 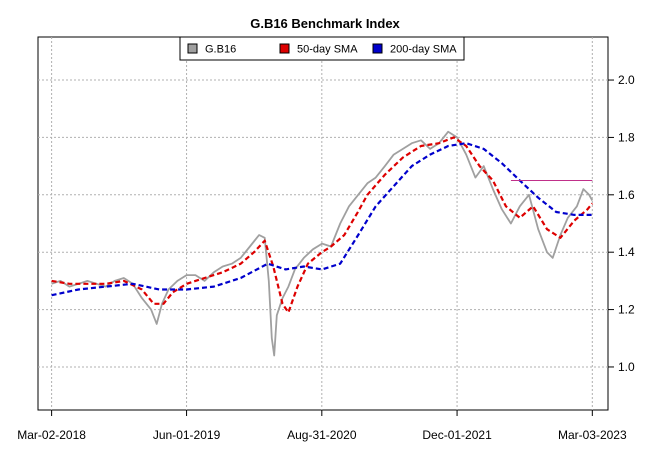 What do you see at coordinates (187, 435) in the screenshot?
I see `x-tick-label: Jun-01-2019` at bounding box center [187, 435].